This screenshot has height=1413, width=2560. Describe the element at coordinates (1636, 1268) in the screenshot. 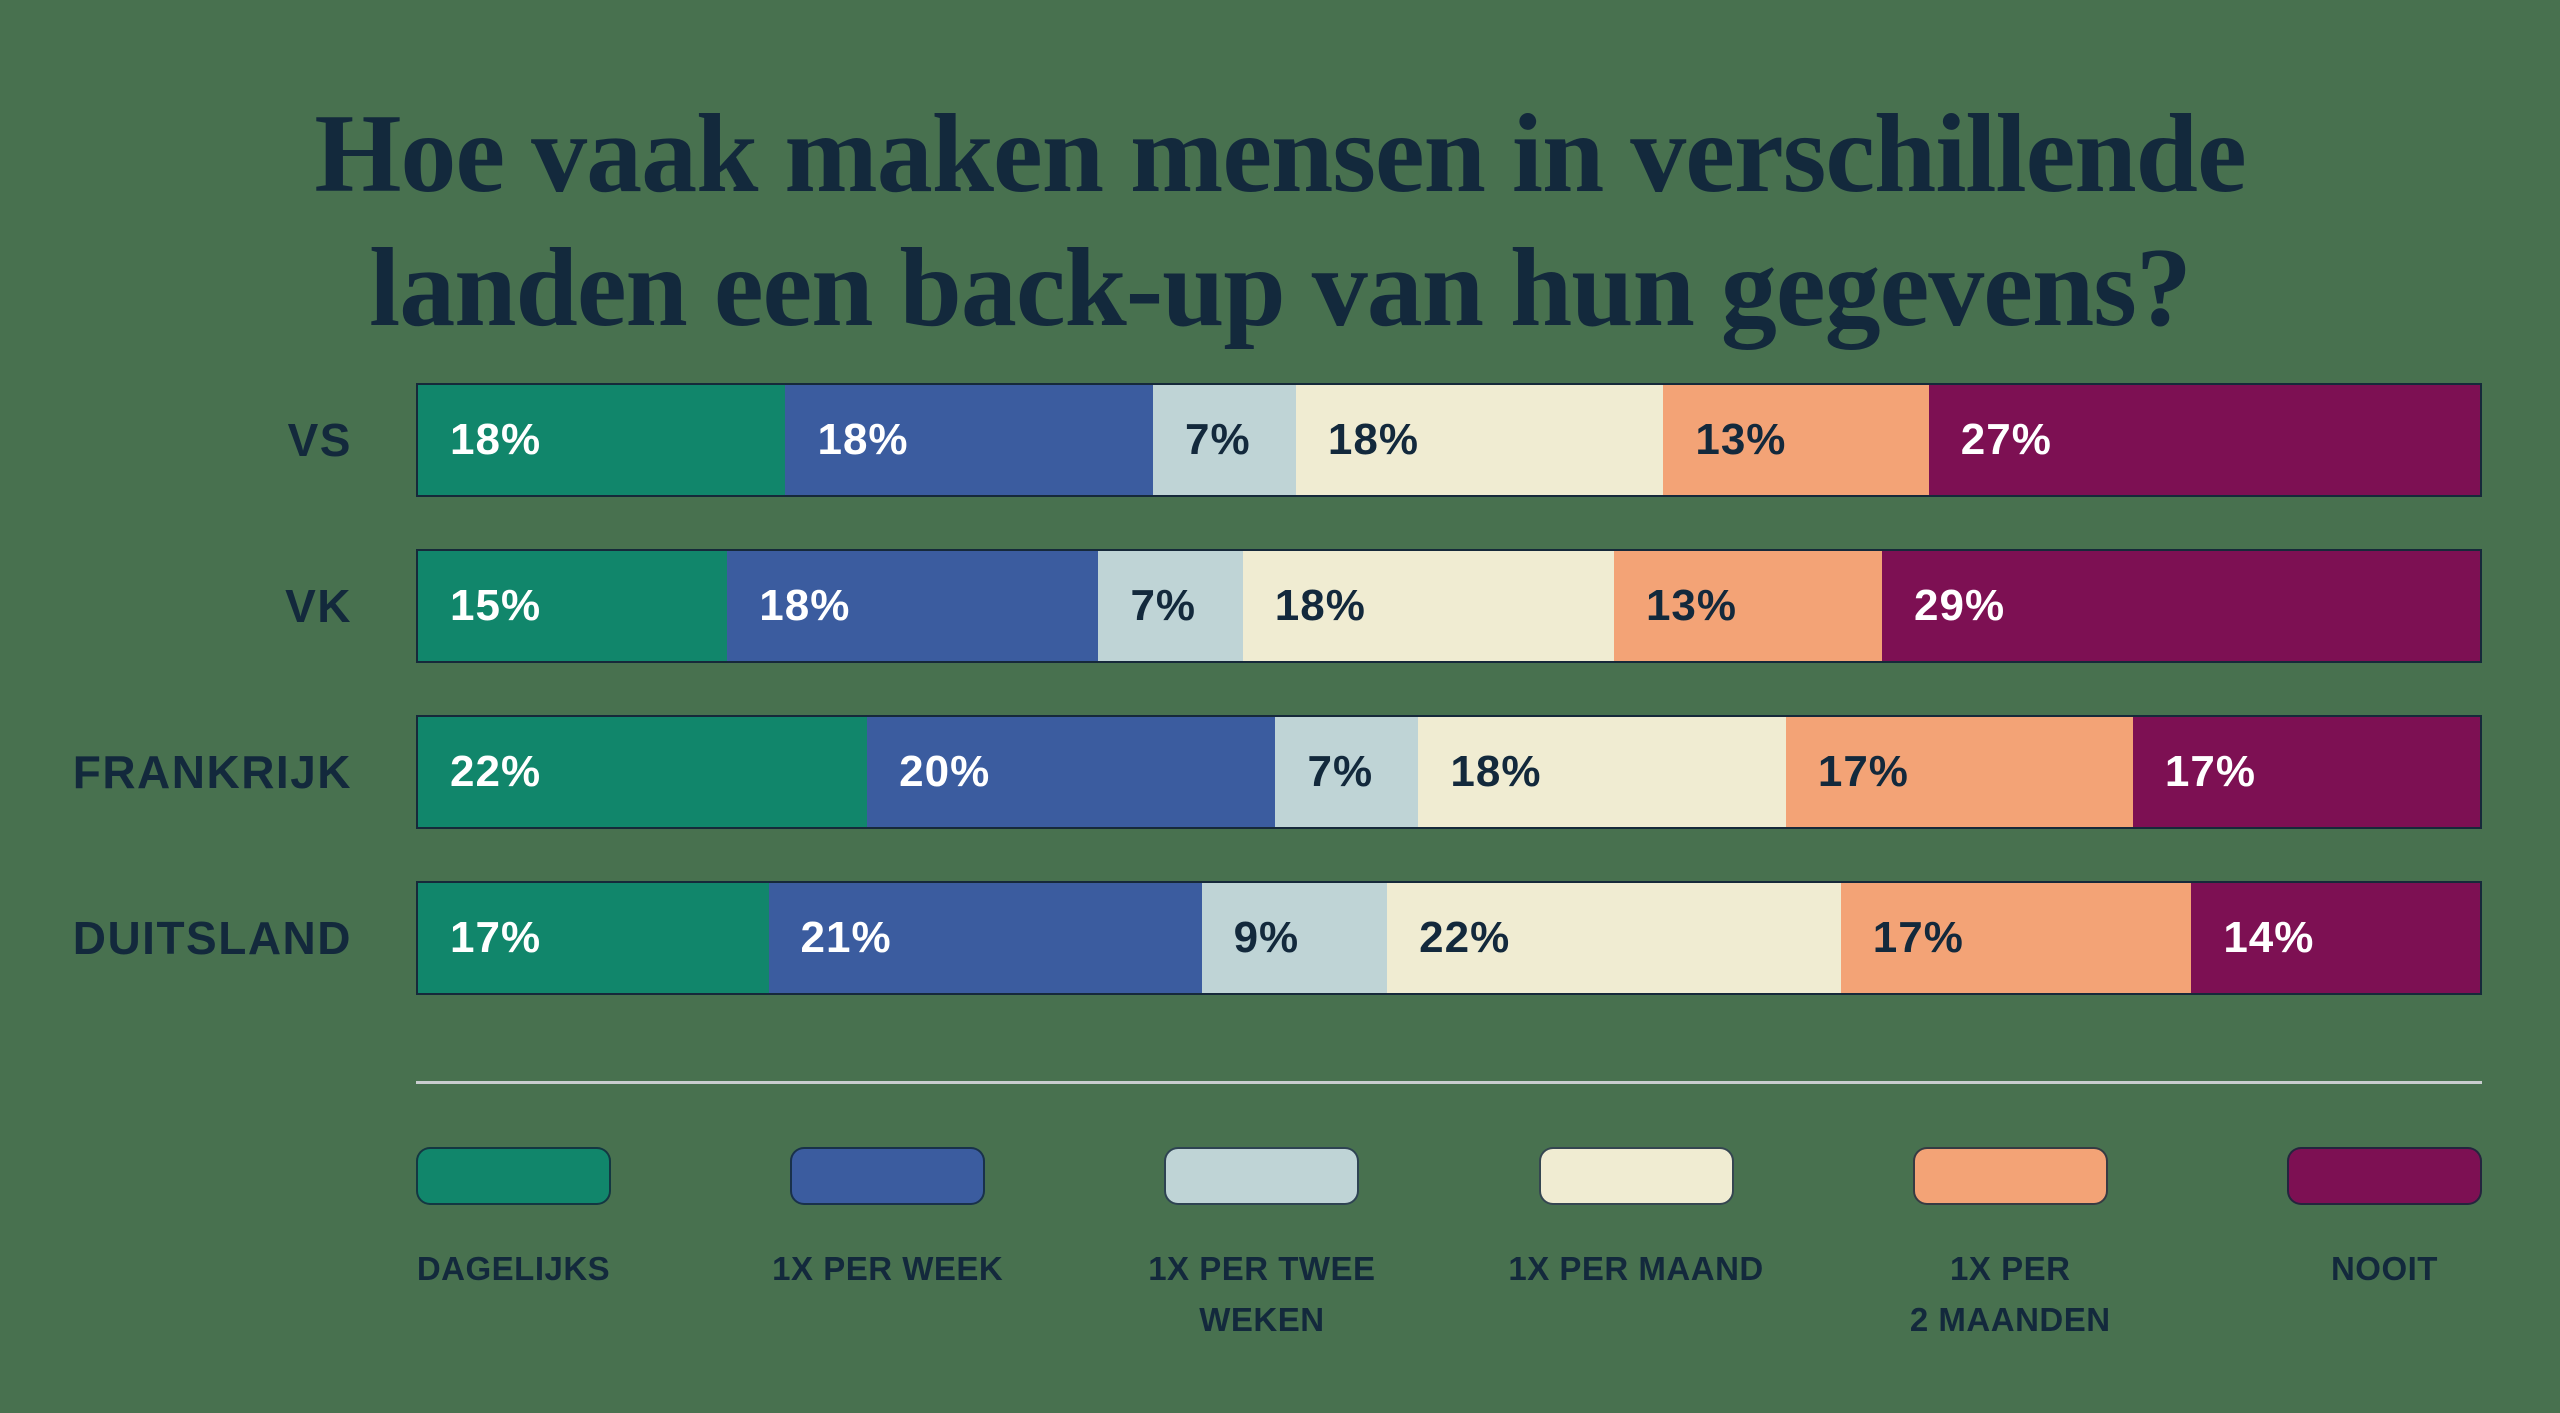

I see `legend-label: 1X PER MAAND` at that location.